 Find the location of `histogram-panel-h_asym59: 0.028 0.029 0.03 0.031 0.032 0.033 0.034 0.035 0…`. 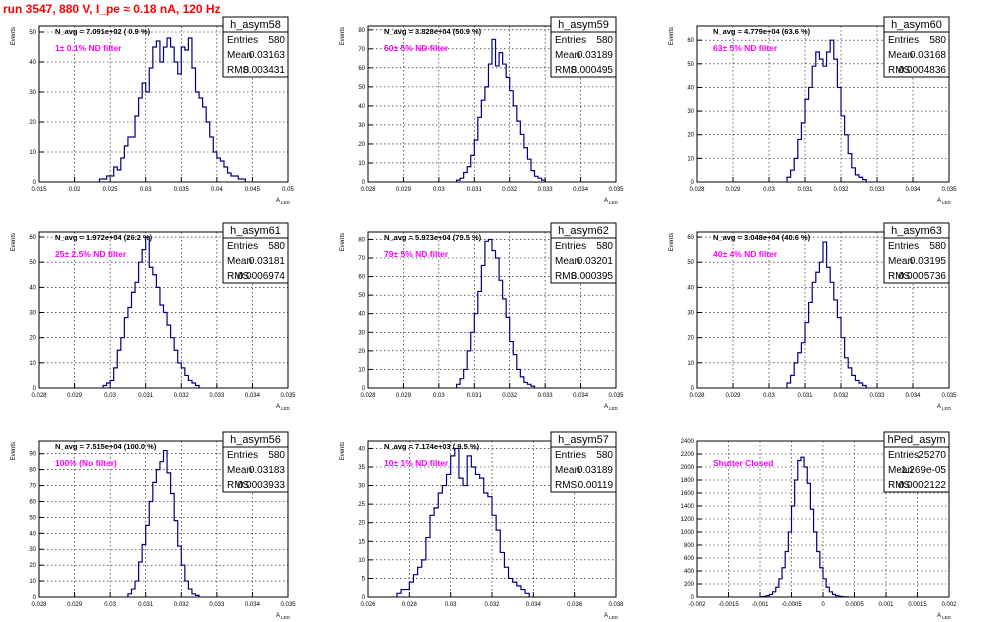

histogram-panel-h_asym59: 0.028 0.029 0.03 0.031 0.032 0.033 0.034 0.035 0… is located at coordinates (482, 110).